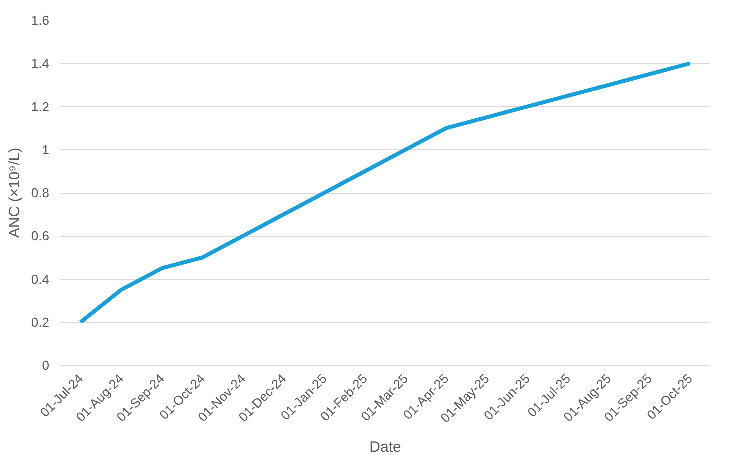 The image size is (750, 469). I want to click on y-tick-label: 0.4, so click(40, 279).